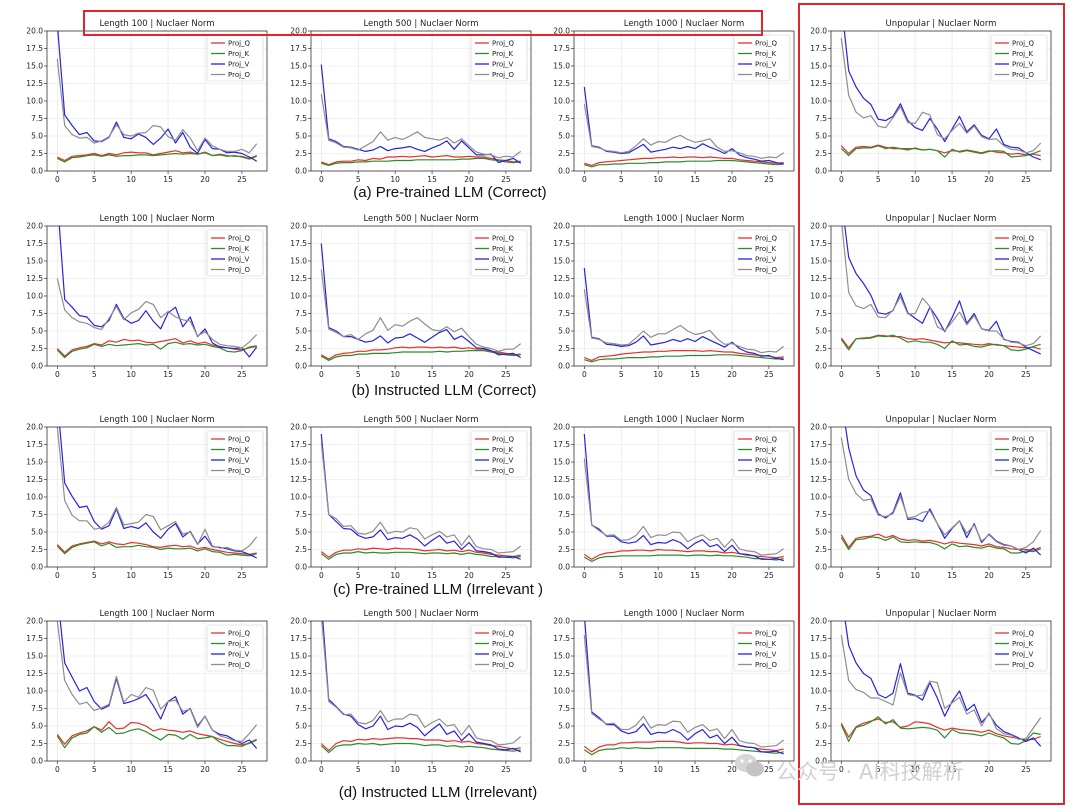 The height and width of the screenshot is (812, 1080). I want to click on series-line-proj-k, so click(420, 555).